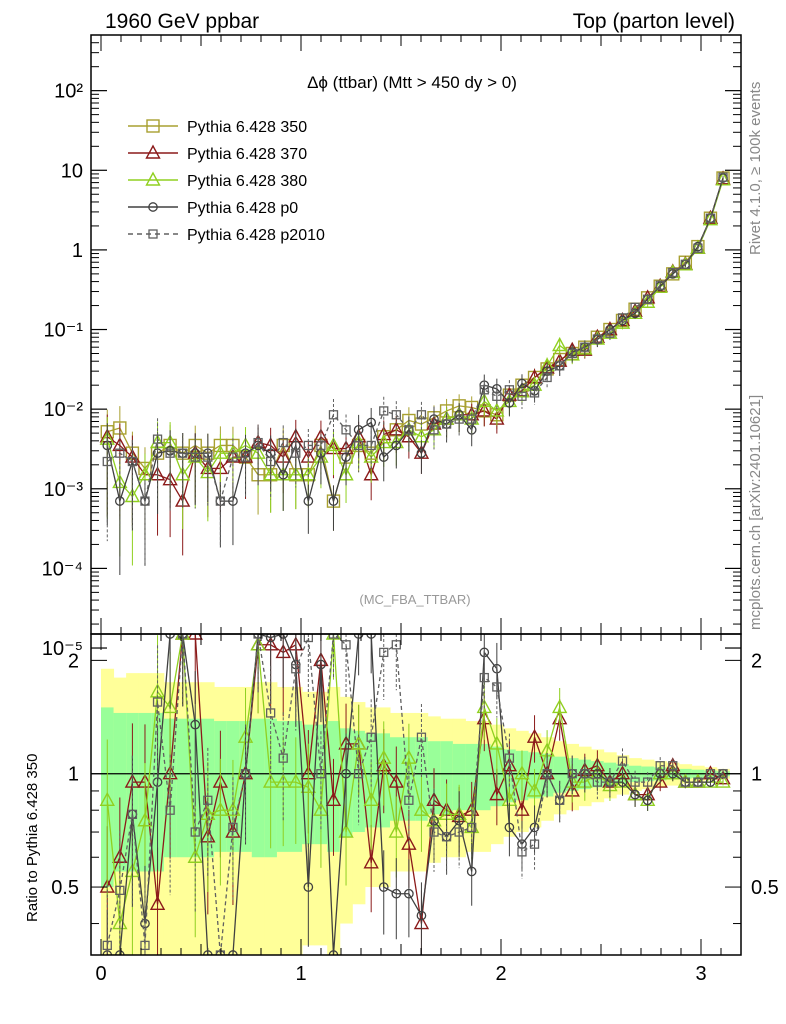 This screenshot has width=786, height=1024. What do you see at coordinates (256, 235) in the screenshot?
I see `legend-label: Pythia 6.428 p2010` at bounding box center [256, 235].